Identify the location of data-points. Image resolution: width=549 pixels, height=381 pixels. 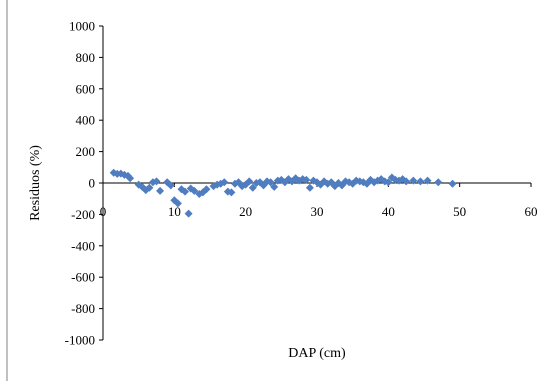
(283, 193).